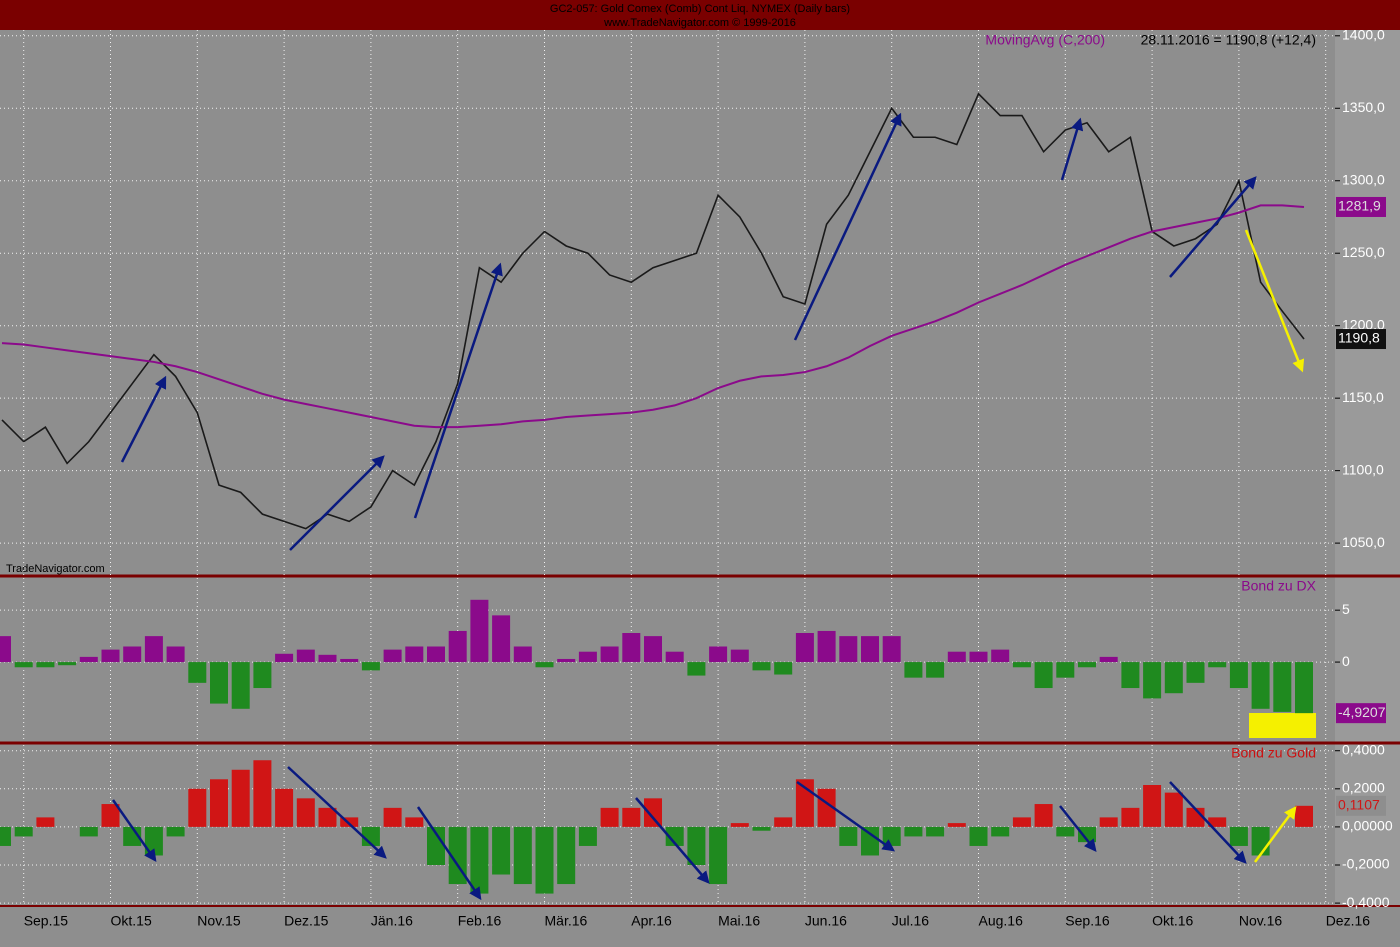  Describe the element at coordinates (826, 921) in the screenshot. I see `x-tick-label: Jun.16` at that location.